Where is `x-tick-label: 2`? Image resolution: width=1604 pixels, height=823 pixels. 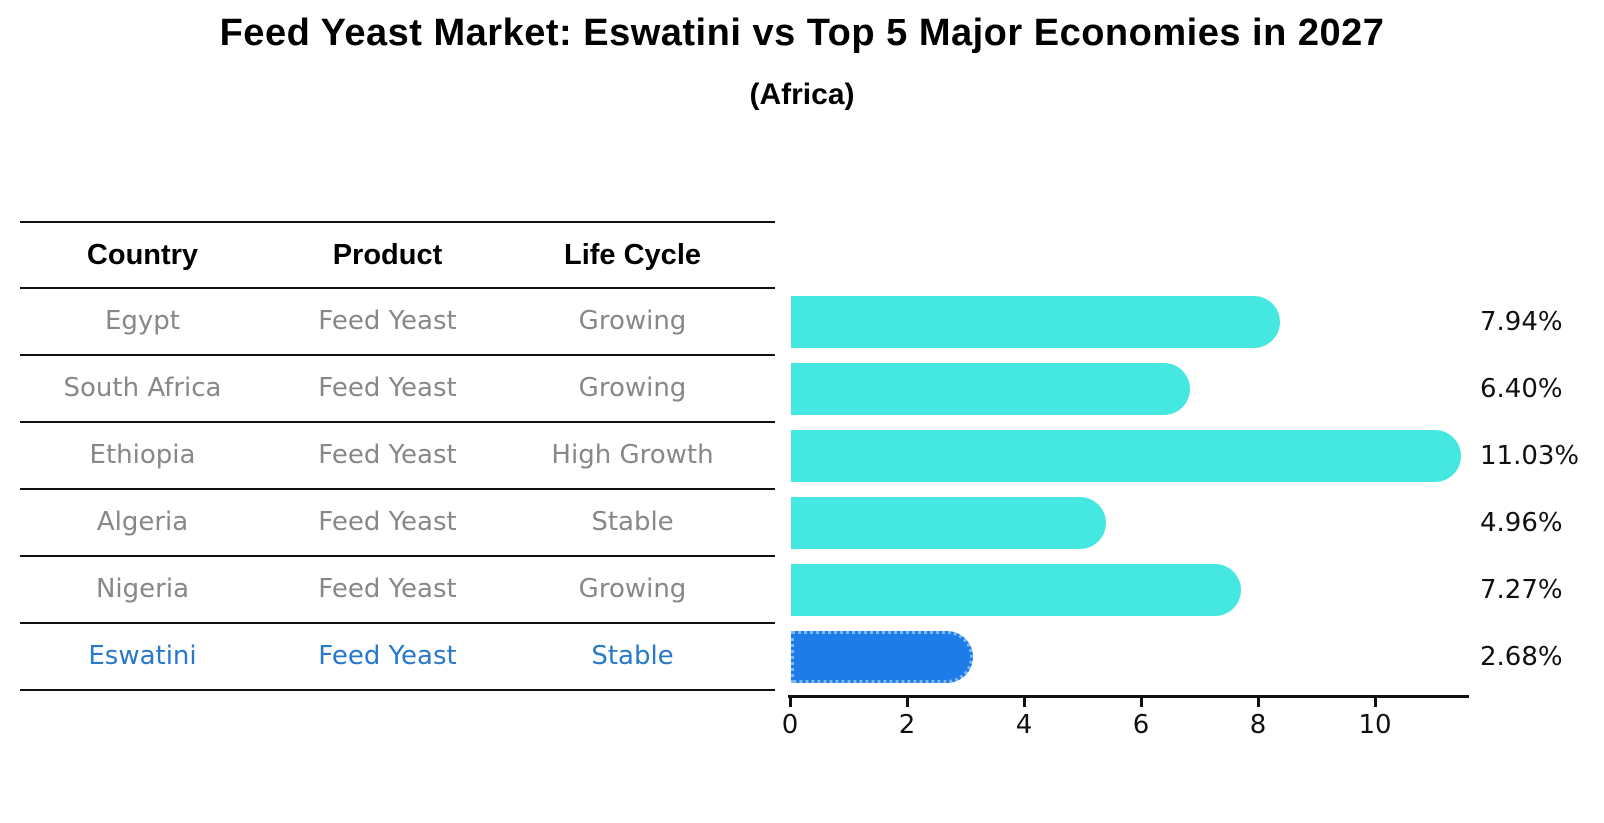 x-tick-label: 2 is located at coordinates (907, 725).